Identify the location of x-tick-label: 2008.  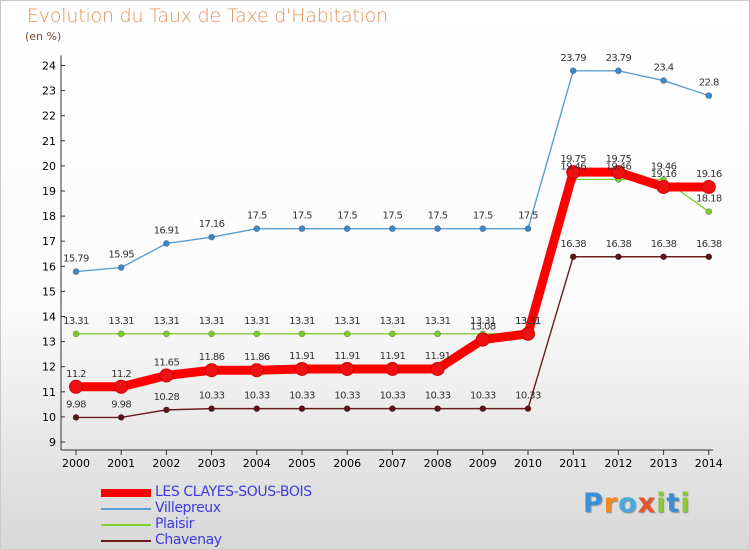
(438, 463).